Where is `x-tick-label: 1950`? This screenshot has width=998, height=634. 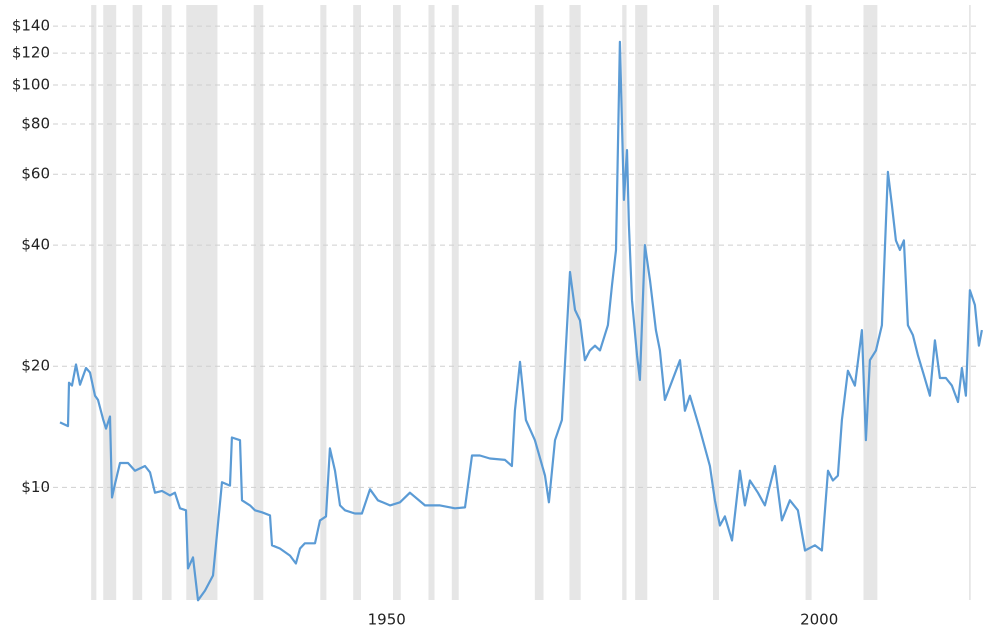 x-tick-label: 1950 is located at coordinates (387, 620).